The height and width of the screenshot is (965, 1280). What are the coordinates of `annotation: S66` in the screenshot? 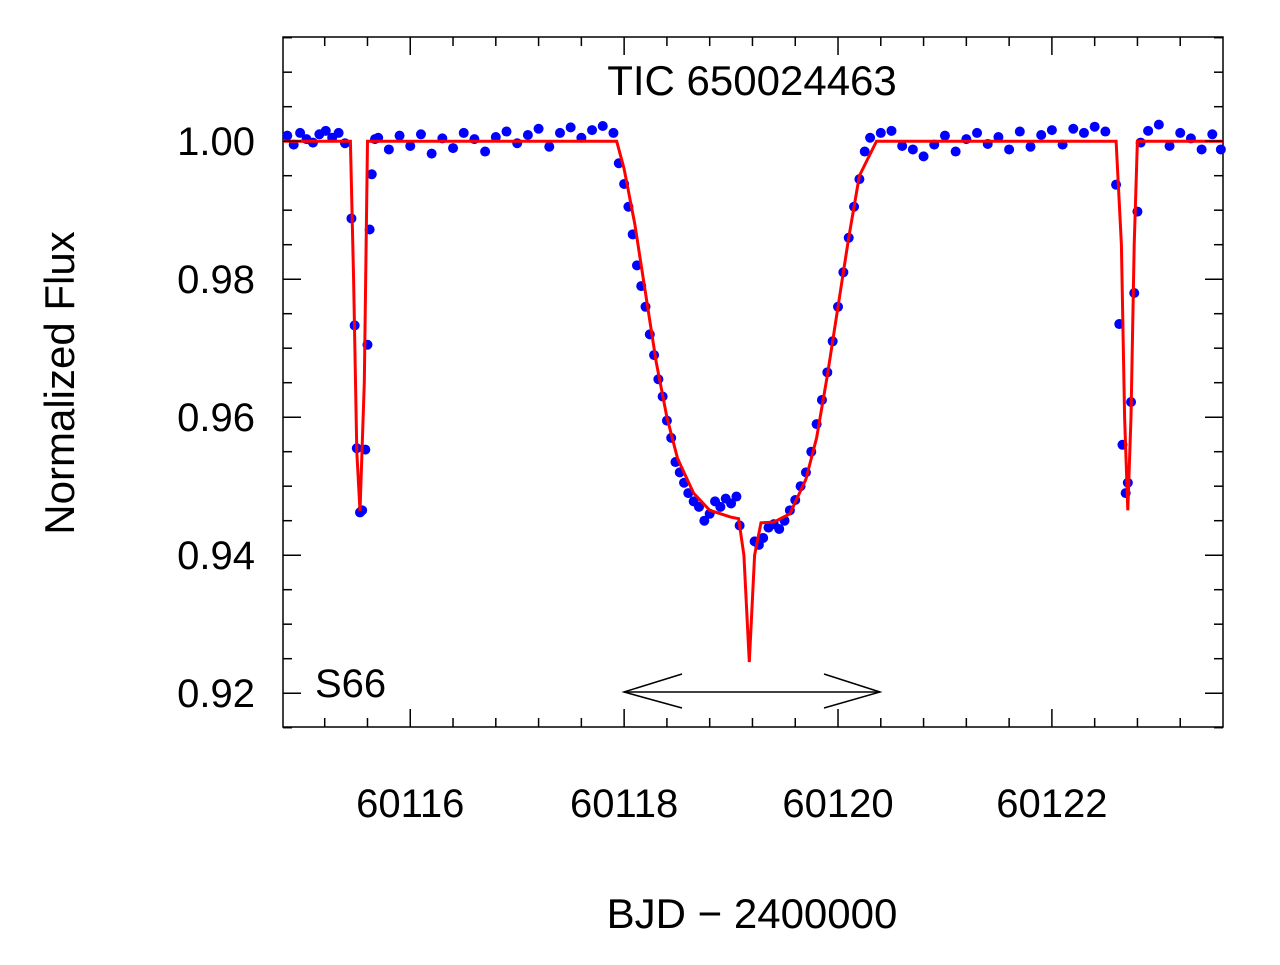 It's located at (350, 684).